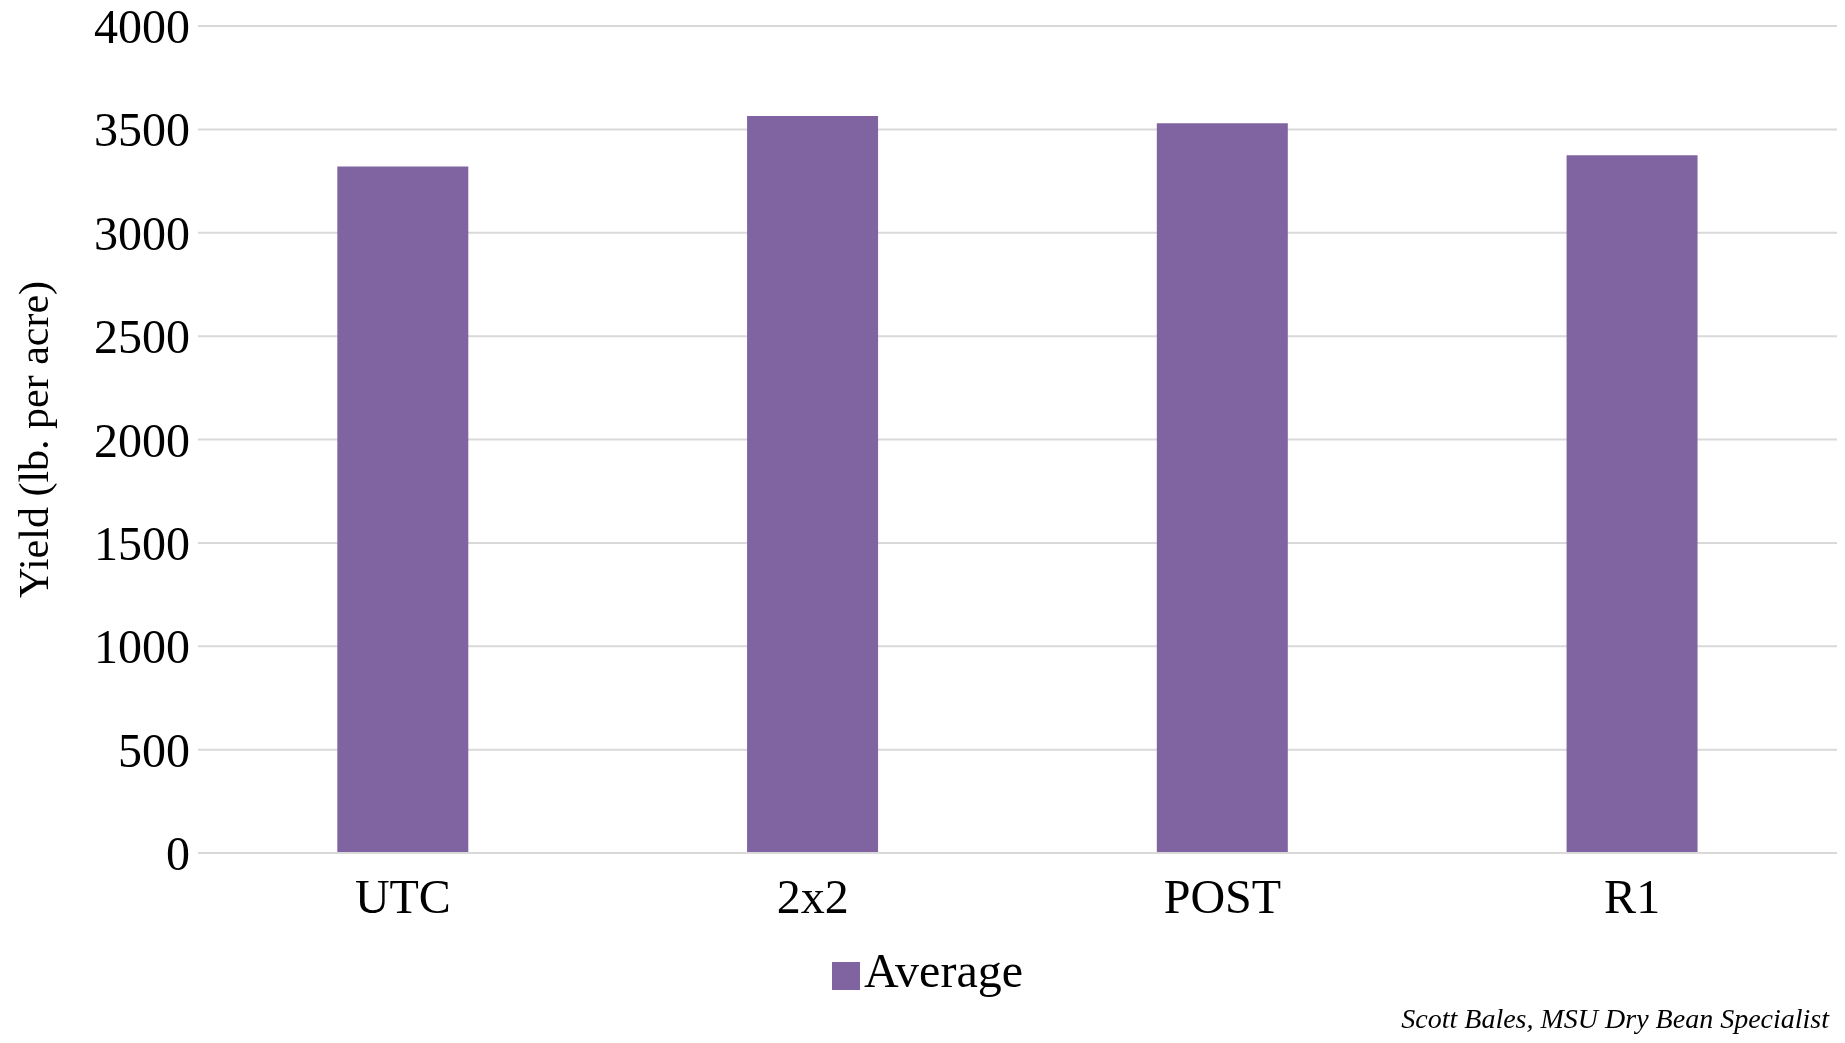  What do you see at coordinates (142, 27) in the screenshot?
I see `y-tick-label: 4000` at bounding box center [142, 27].